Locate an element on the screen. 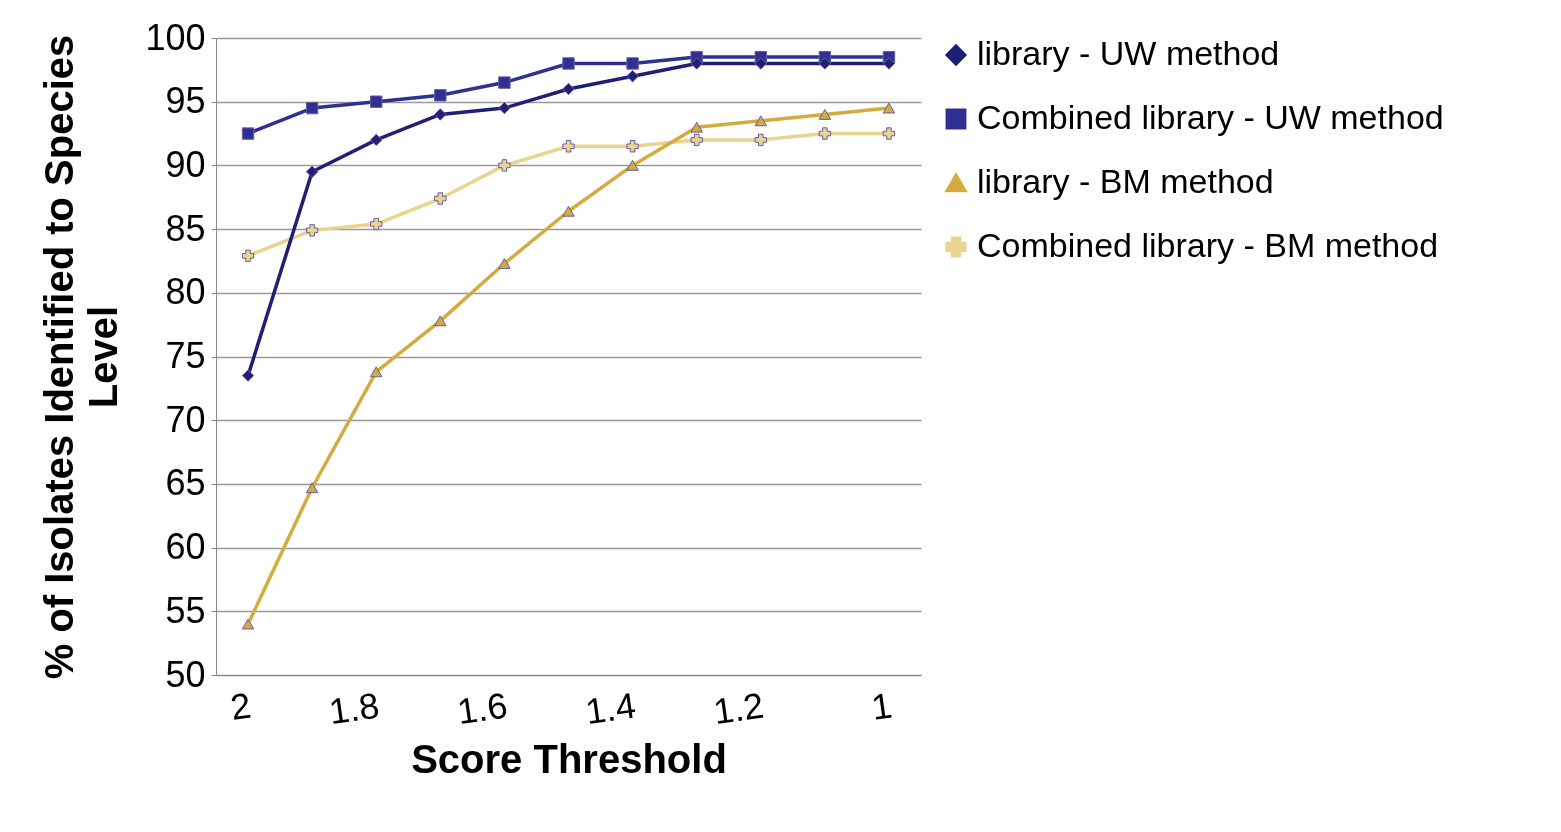  x-tick-label: 1.8 is located at coordinates (354, 708).